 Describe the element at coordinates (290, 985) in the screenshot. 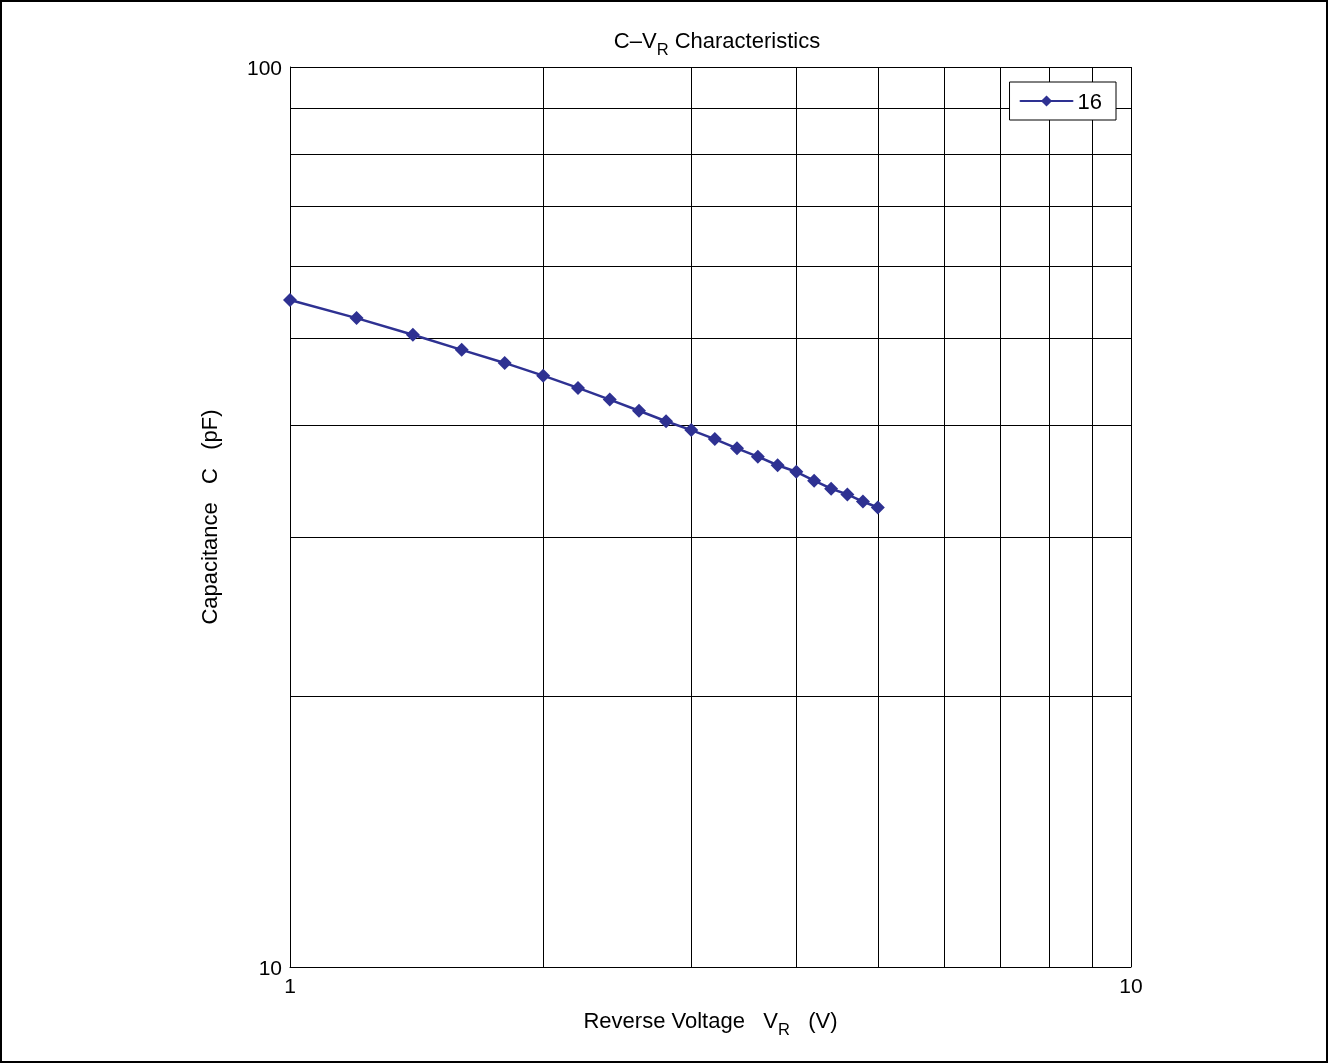

I see `x-tick-label: 1` at that location.